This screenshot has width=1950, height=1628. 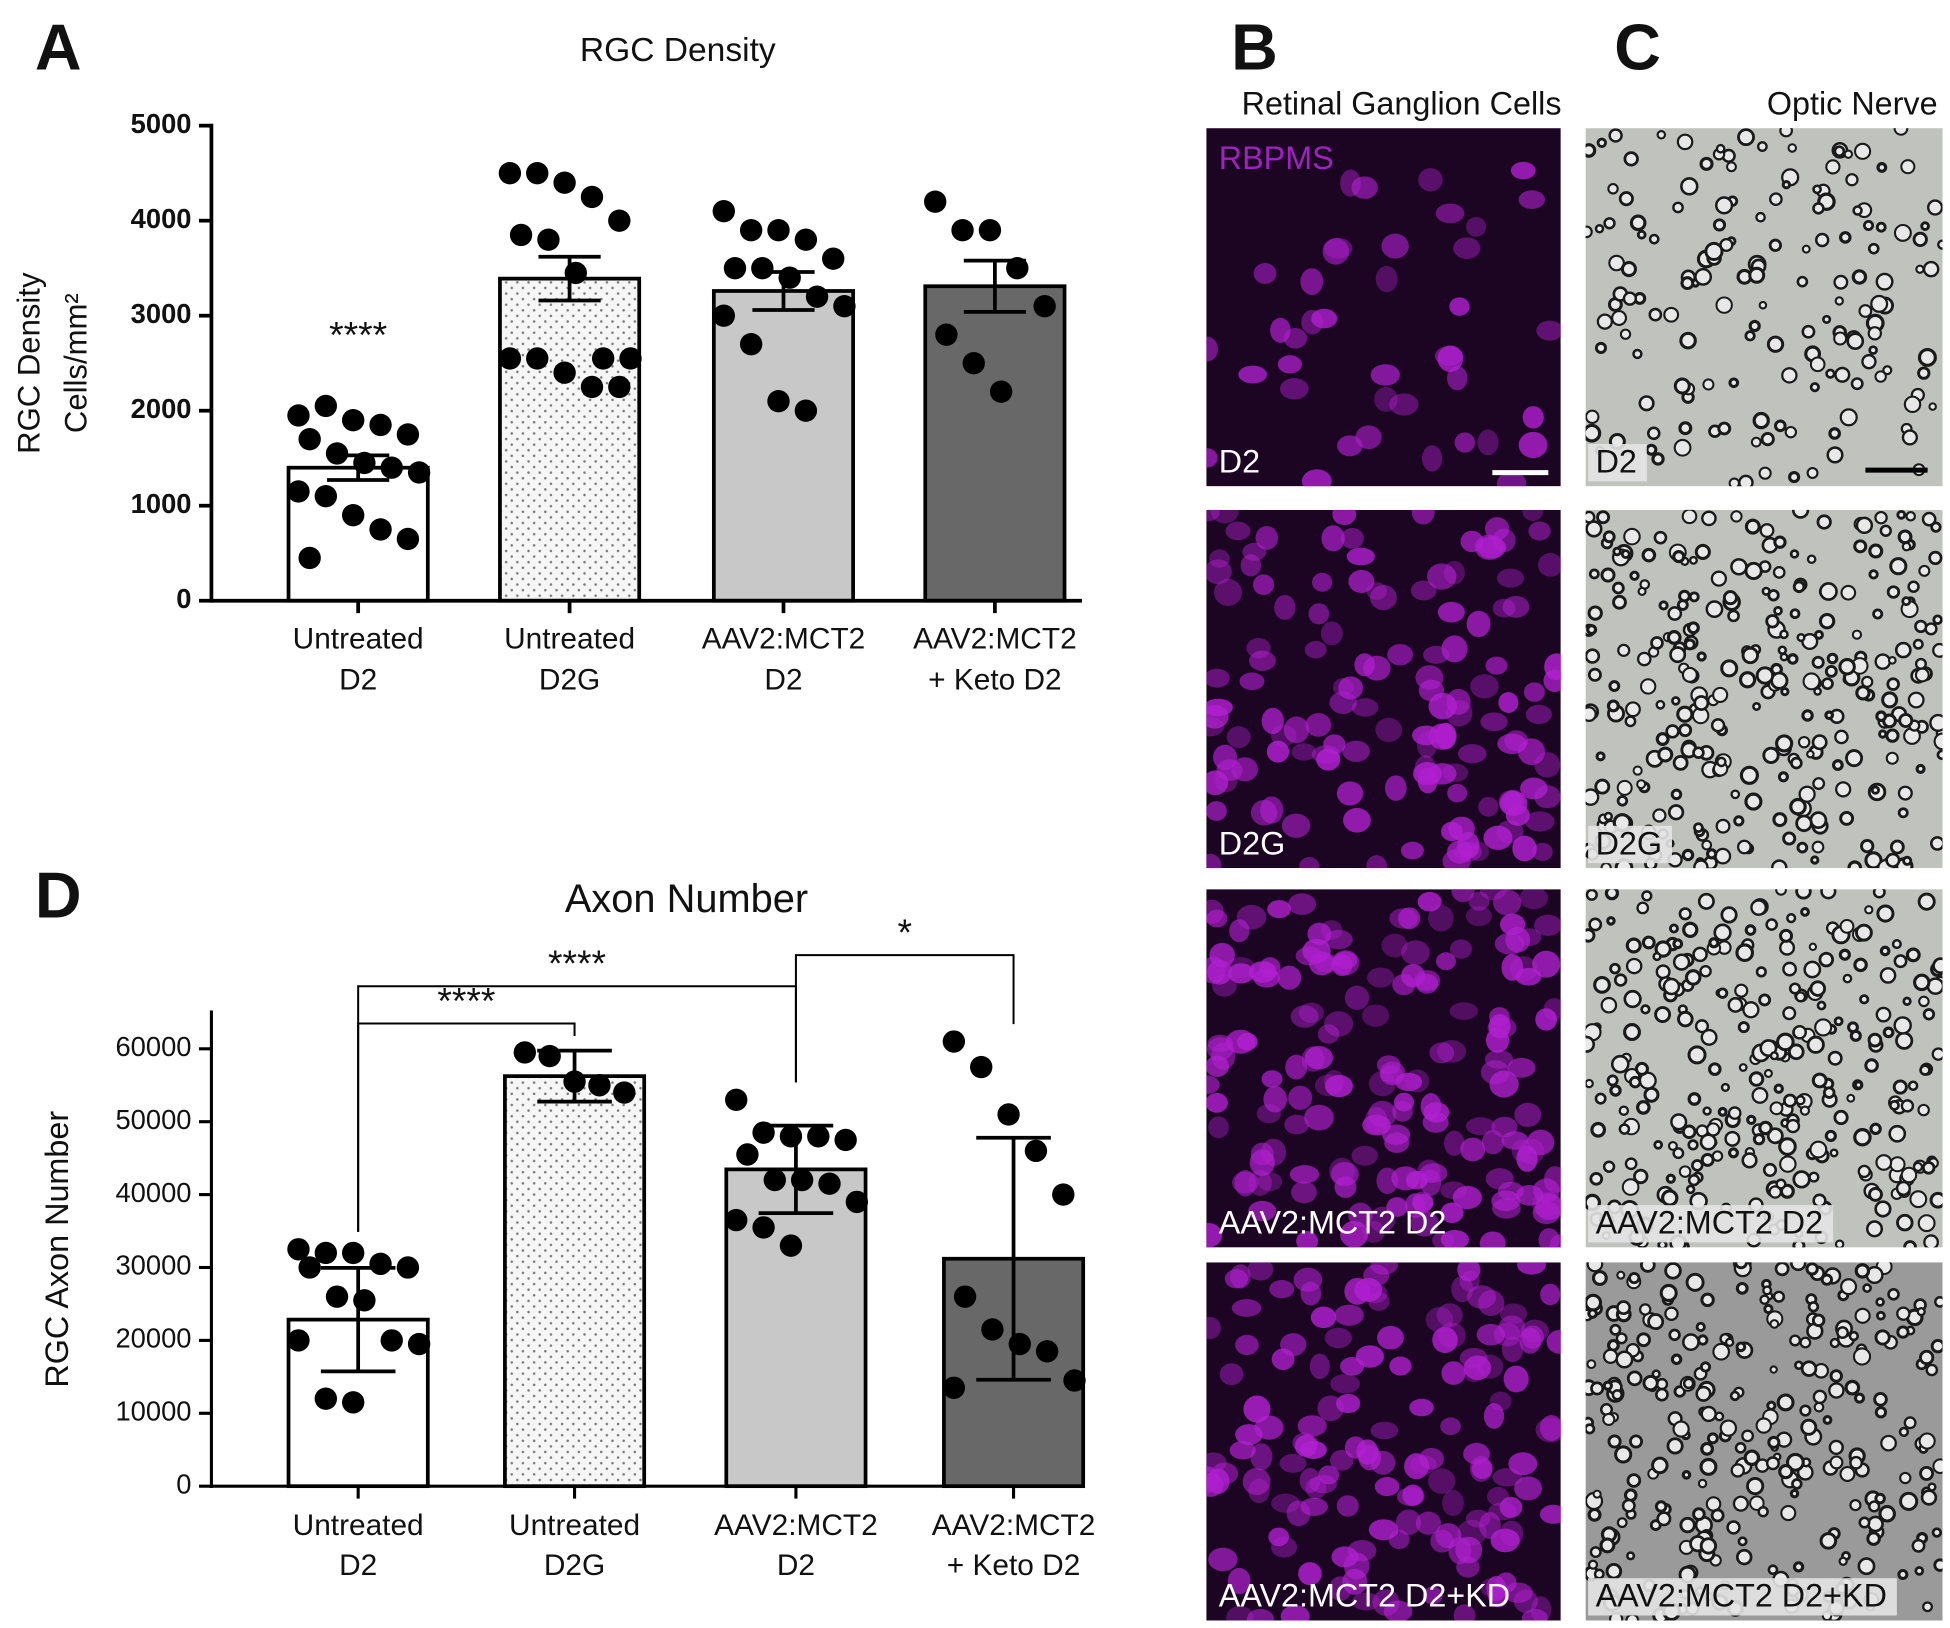 What do you see at coordinates (1637, 46) in the screenshot?
I see `panel-letter: C` at bounding box center [1637, 46].